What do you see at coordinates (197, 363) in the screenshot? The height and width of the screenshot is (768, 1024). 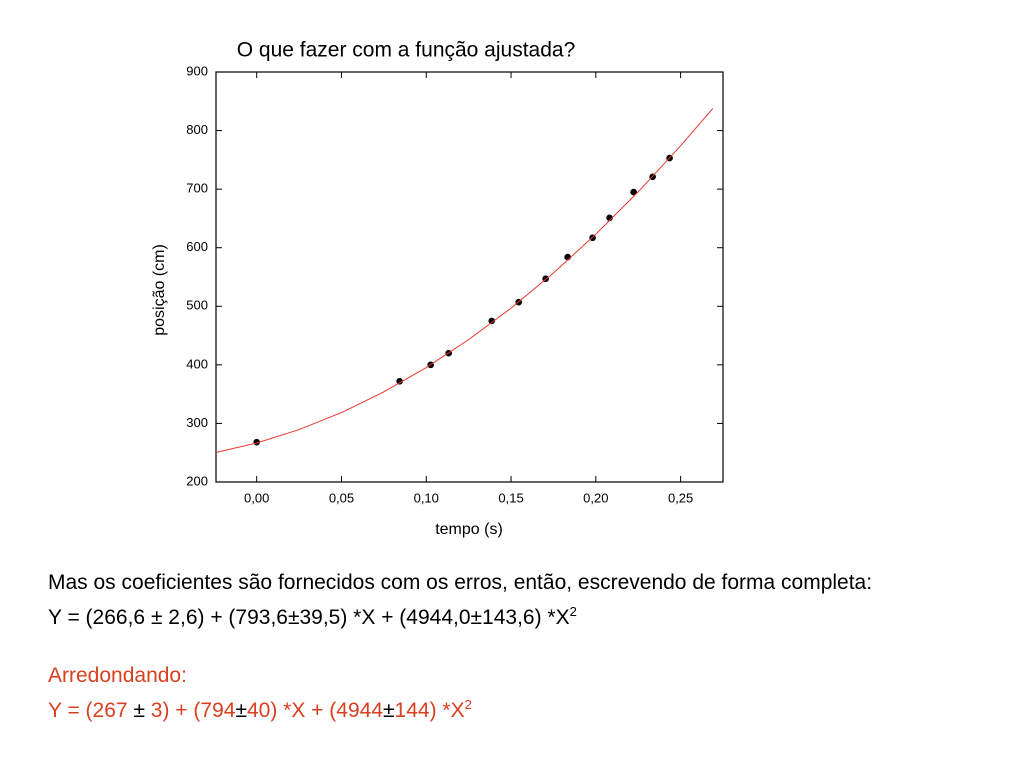 I see `y-tick-label: 400` at bounding box center [197, 363].